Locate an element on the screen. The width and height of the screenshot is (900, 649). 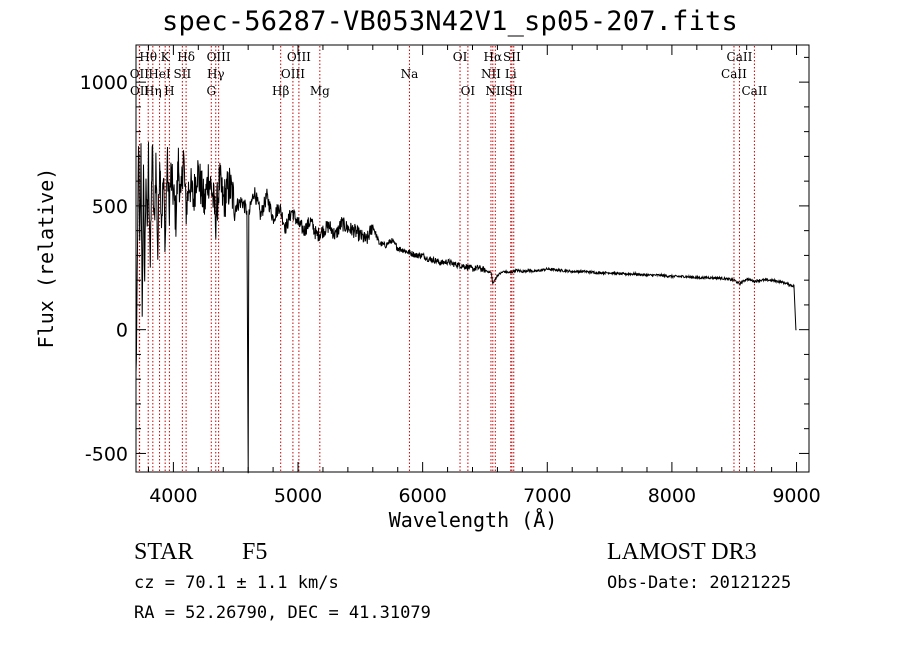
y-tick-label: 1000 is located at coordinates (104, 83).